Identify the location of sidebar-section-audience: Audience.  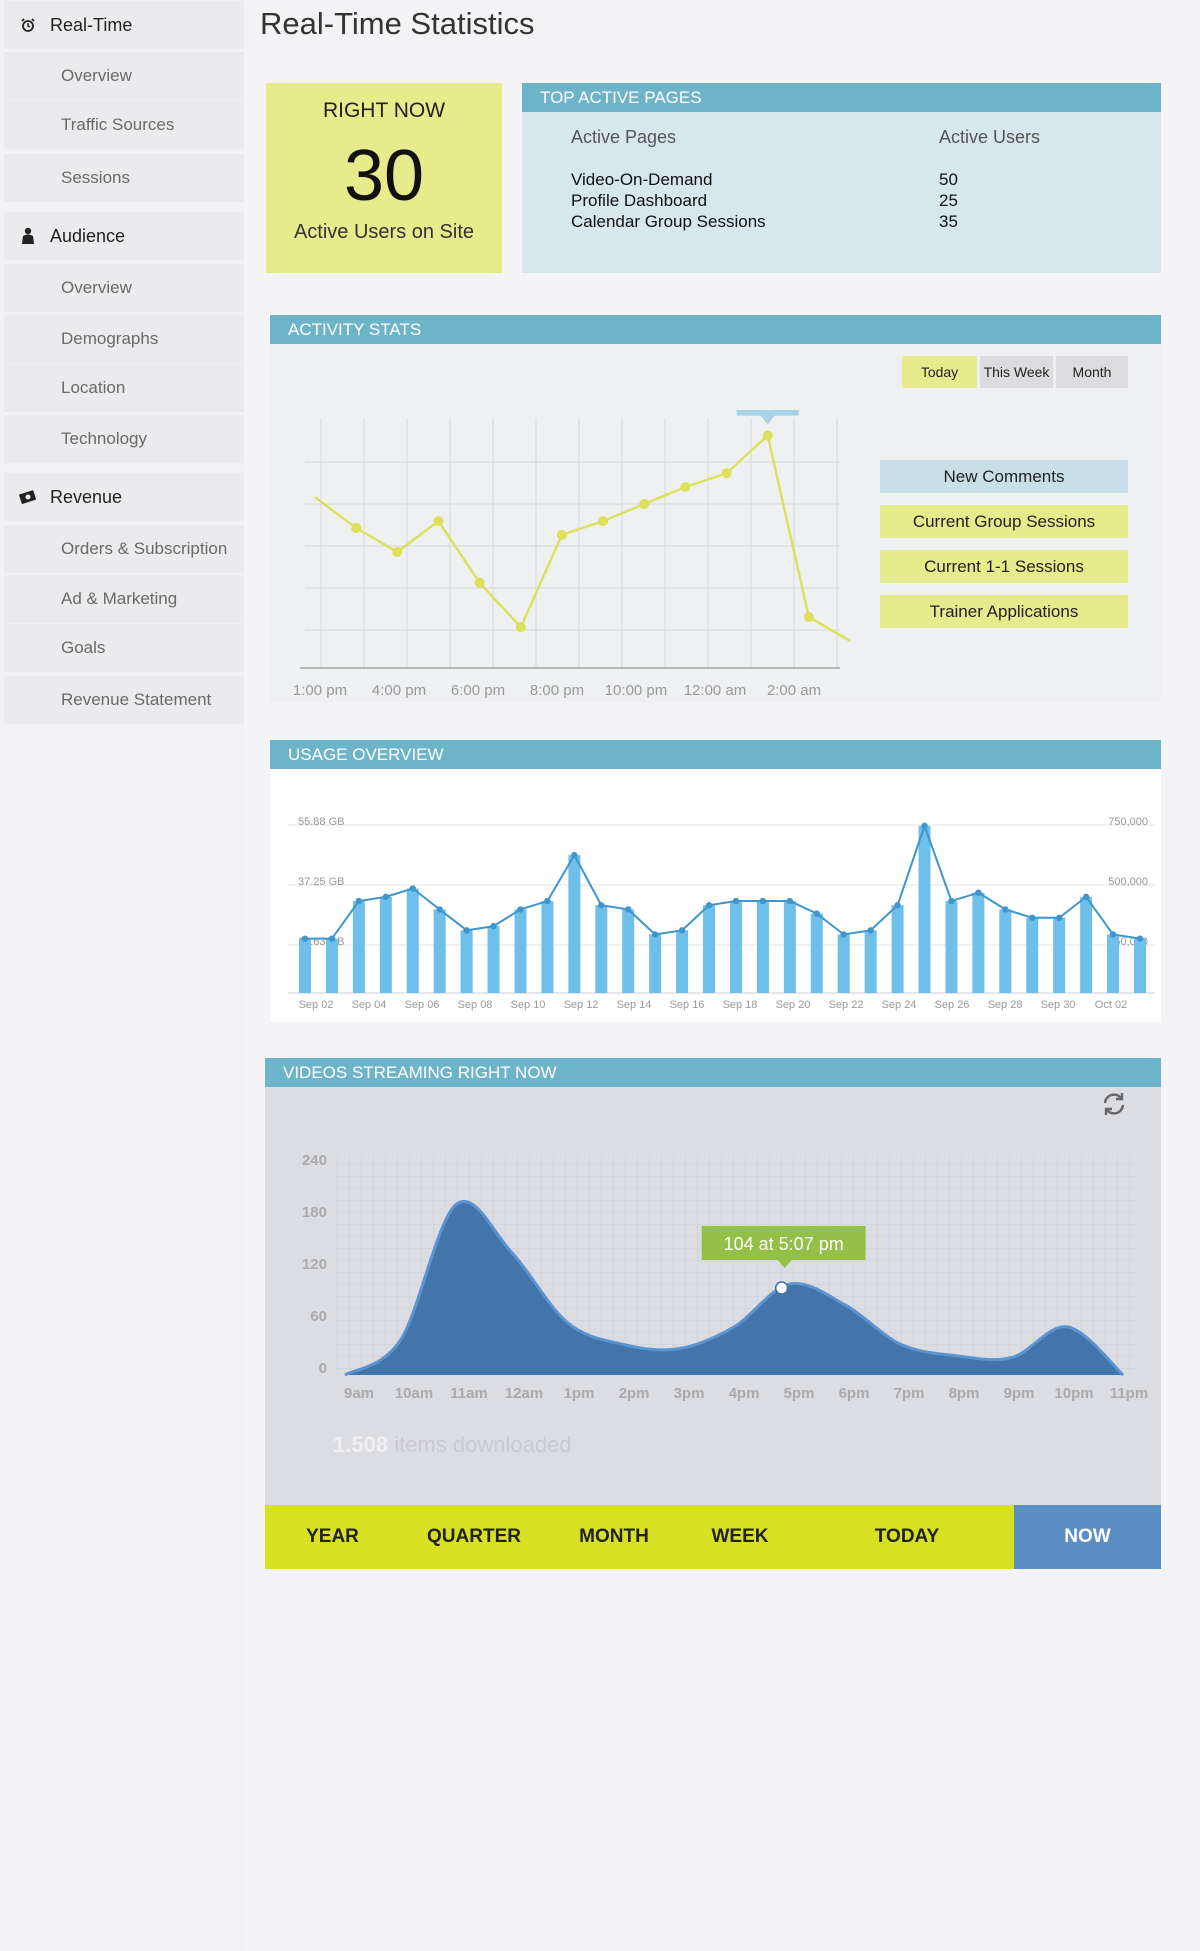
(124, 236).